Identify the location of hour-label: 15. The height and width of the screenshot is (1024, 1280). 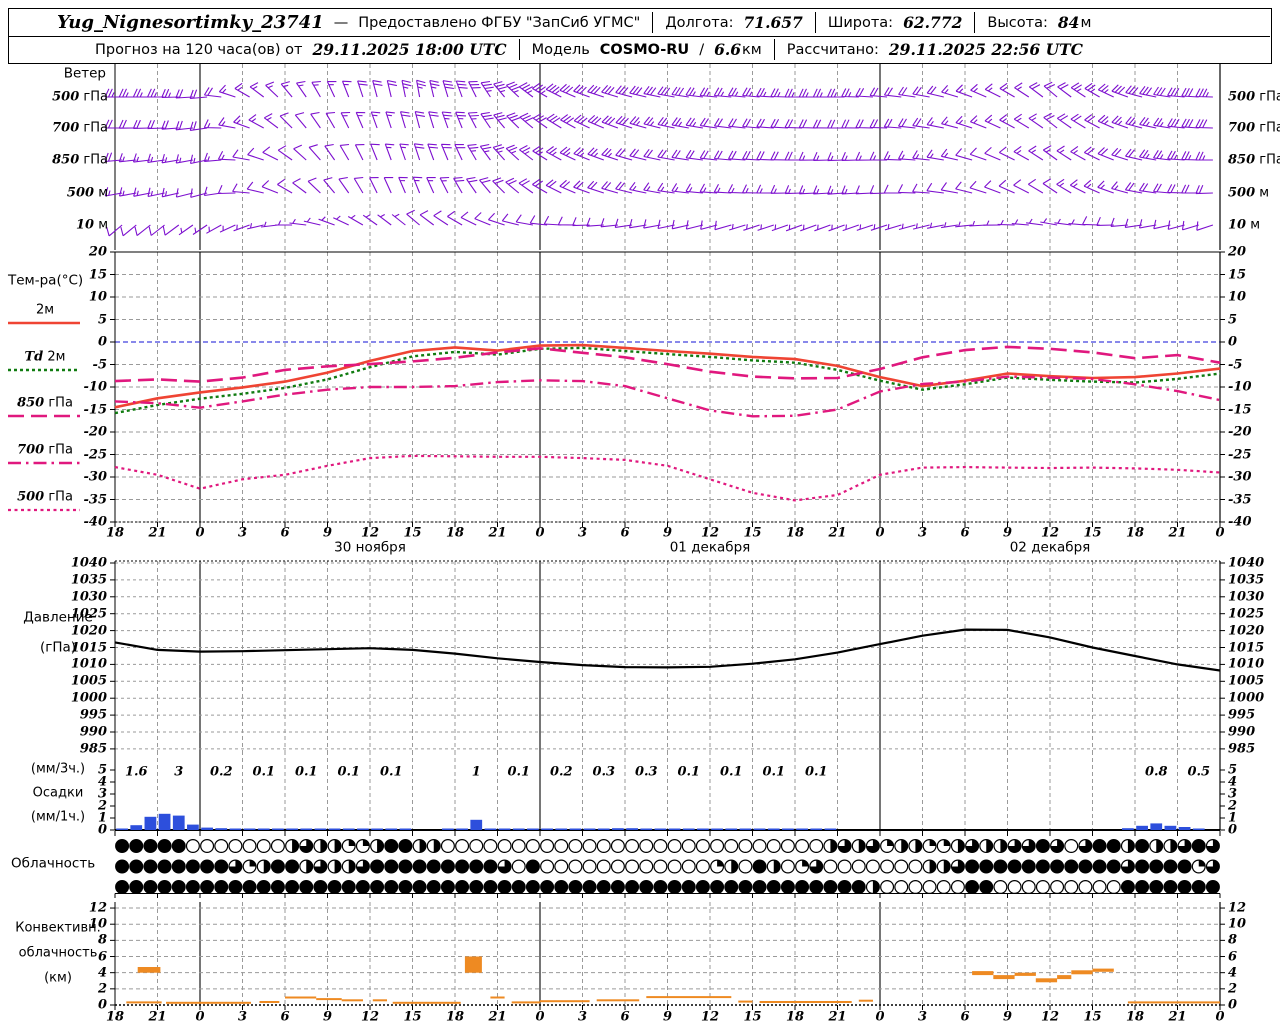
(752, 533).